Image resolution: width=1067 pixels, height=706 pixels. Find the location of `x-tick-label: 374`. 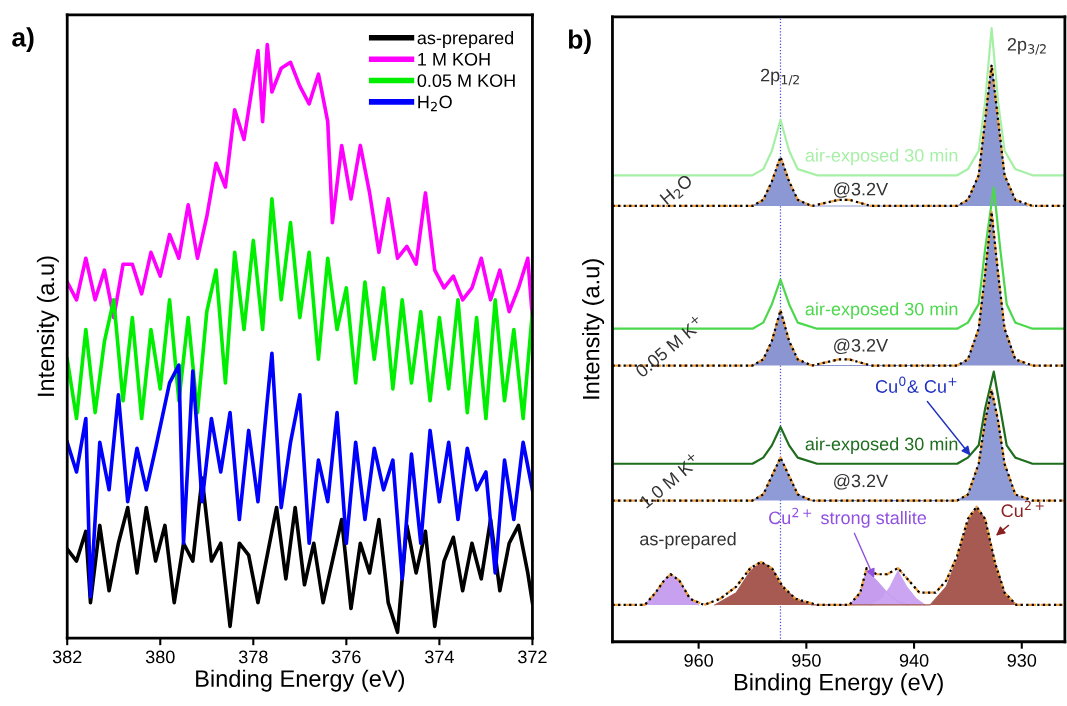

x-tick-label: 374 is located at coordinates (439, 657).